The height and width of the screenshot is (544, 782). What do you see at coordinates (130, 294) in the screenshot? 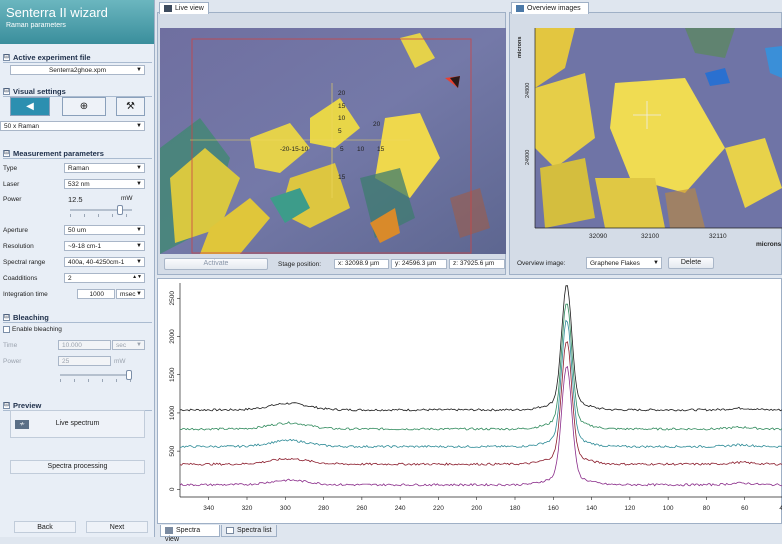
I see `integration-unit-select: msec ▼` at bounding box center [130, 294].